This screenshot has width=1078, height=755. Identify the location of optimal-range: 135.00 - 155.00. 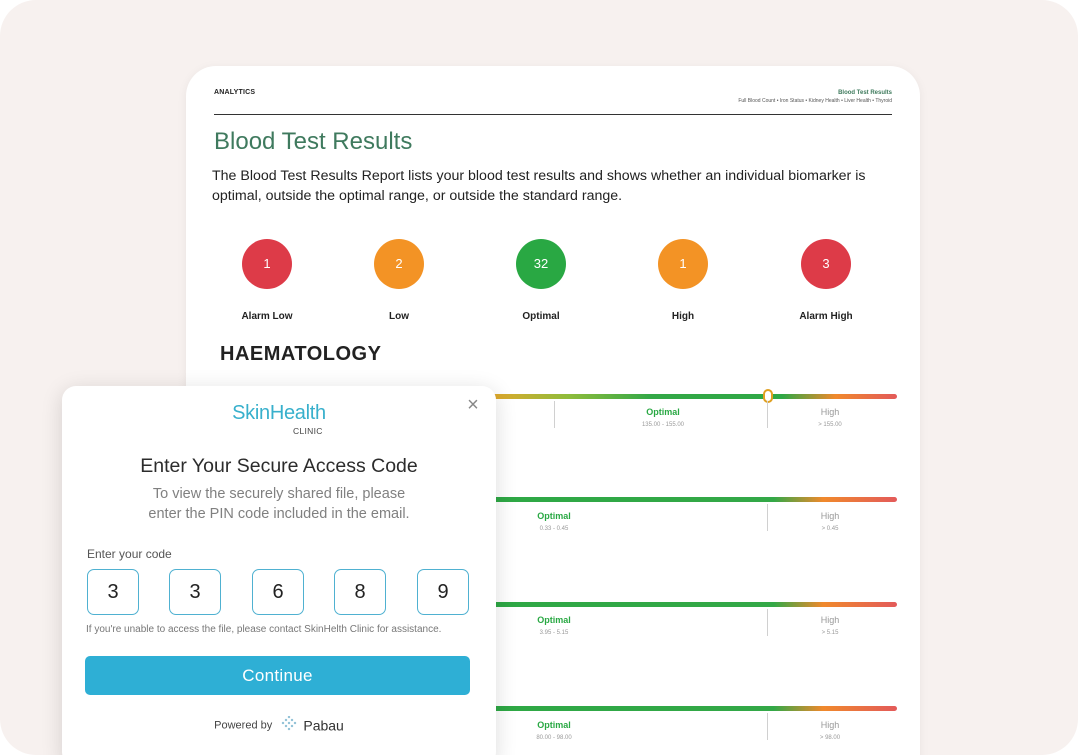
(663, 425).